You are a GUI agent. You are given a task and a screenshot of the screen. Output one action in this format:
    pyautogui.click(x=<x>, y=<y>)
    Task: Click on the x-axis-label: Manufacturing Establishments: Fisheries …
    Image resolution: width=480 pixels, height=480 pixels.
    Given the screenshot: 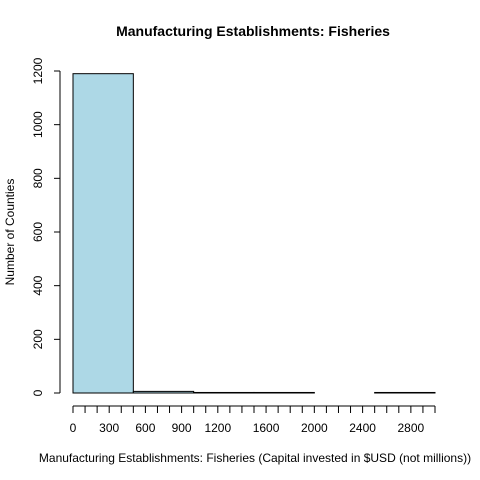 What is the action you would take?
    pyautogui.click(x=255, y=458)
    